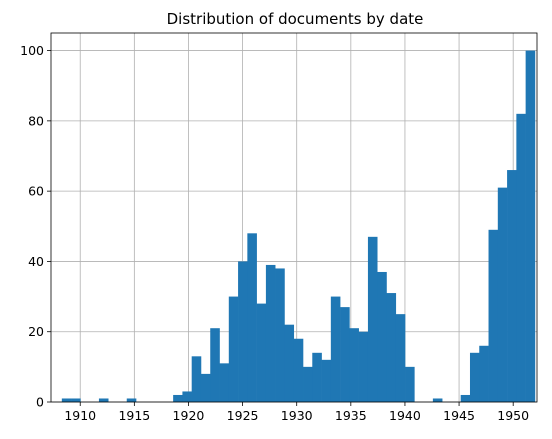 Image resolution: width=552 pixels, height=439 pixels. I want to click on x-tick-label: 1915, so click(134, 415).